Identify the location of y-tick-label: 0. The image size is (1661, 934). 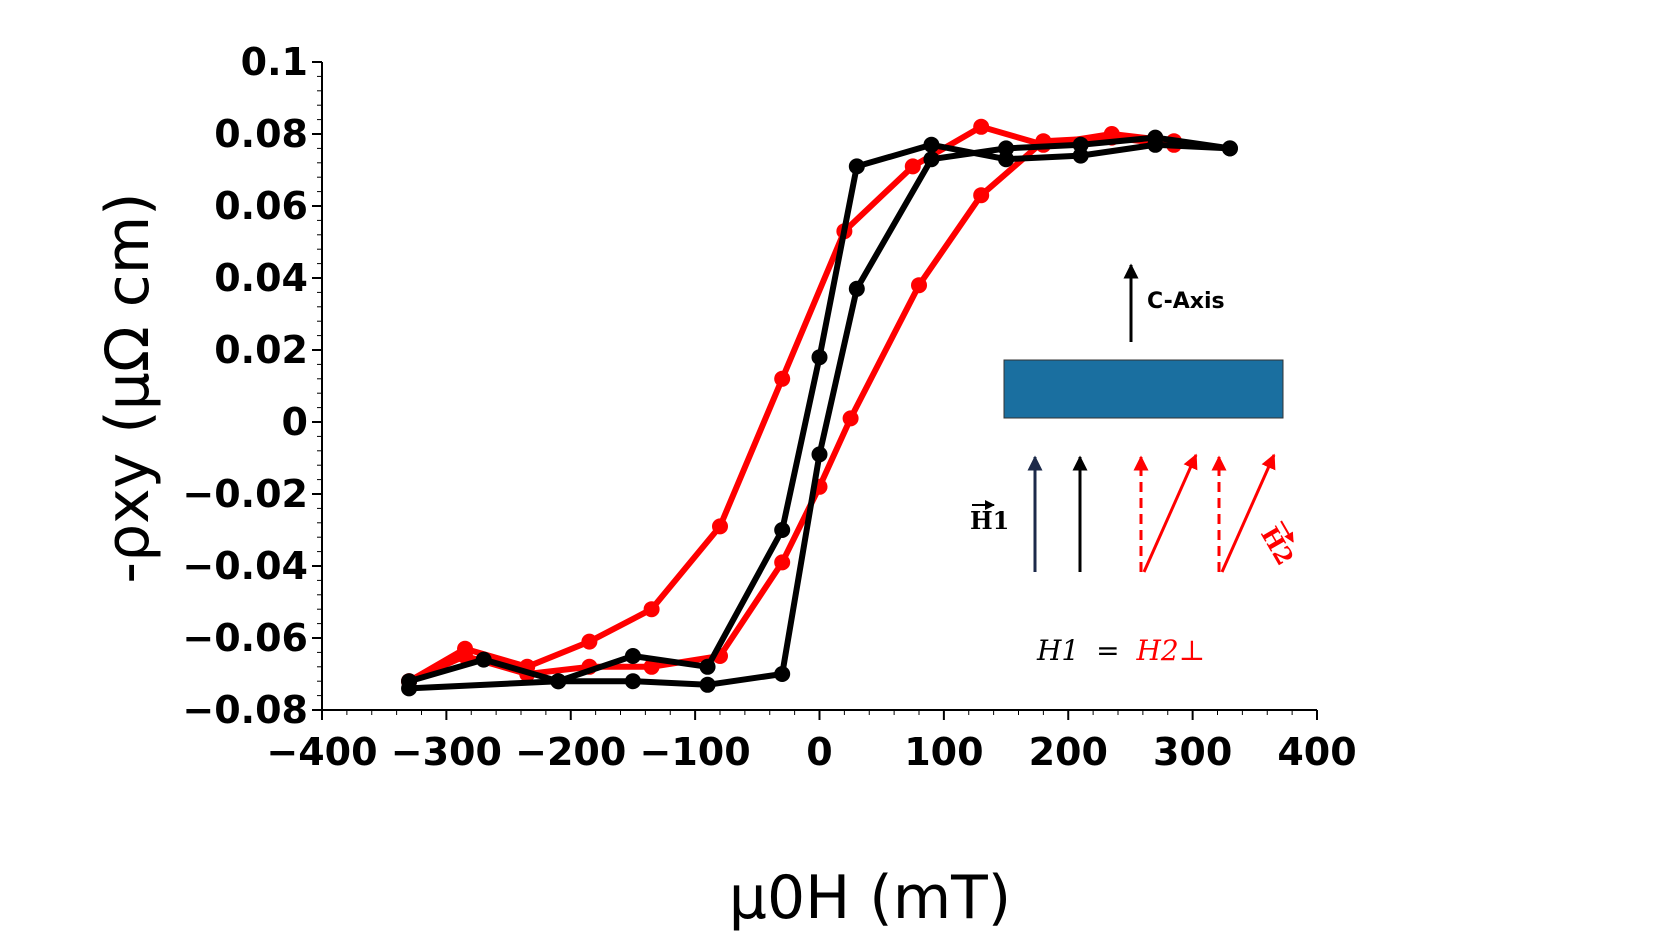
(295, 422).